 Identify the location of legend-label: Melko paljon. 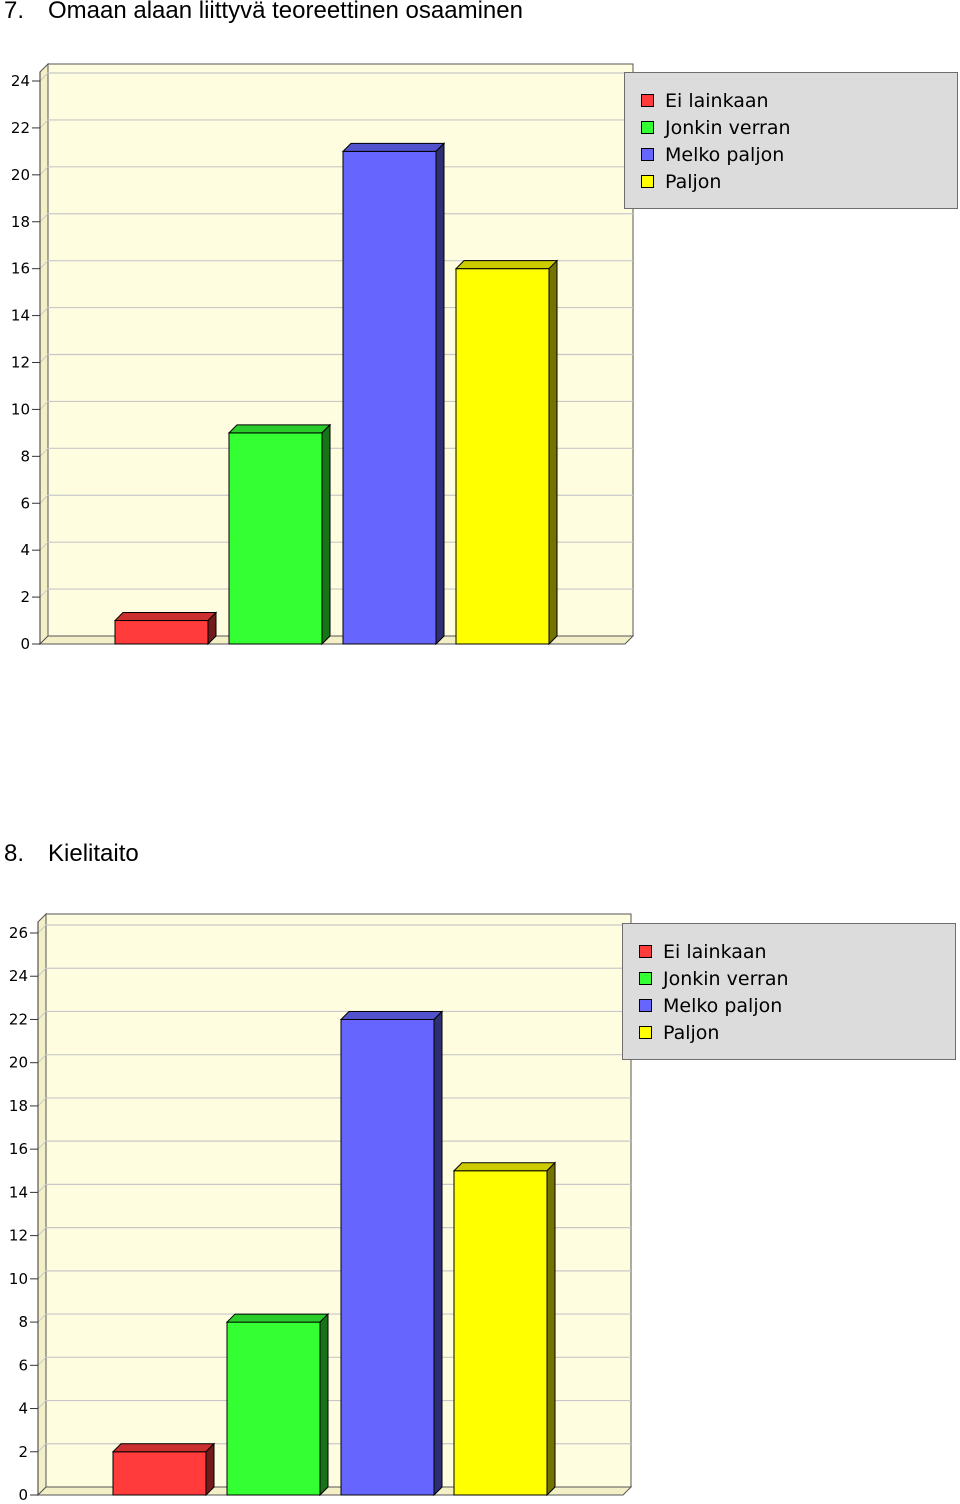
(723, 1005).